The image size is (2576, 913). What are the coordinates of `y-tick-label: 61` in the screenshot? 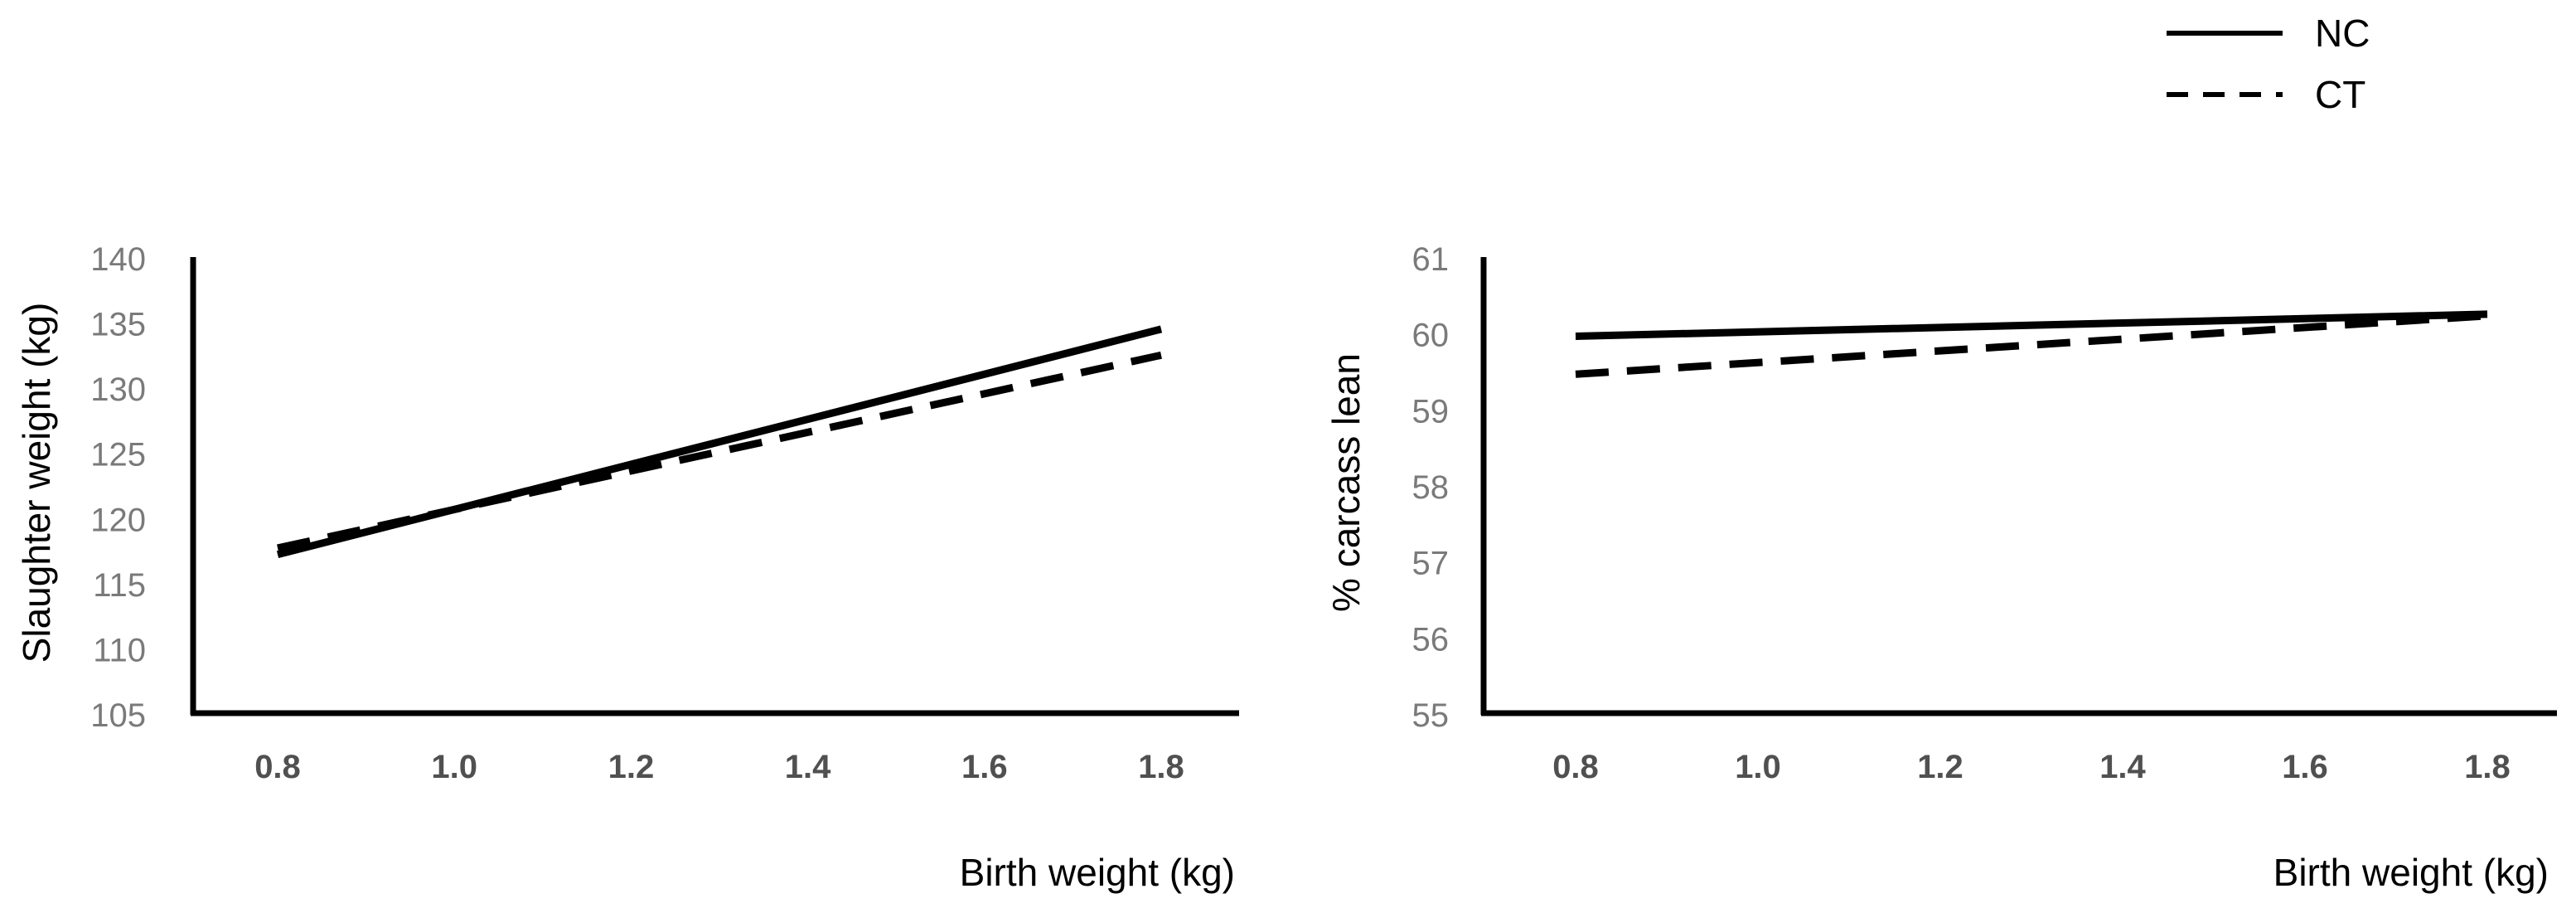 It's located at (1431, 259).